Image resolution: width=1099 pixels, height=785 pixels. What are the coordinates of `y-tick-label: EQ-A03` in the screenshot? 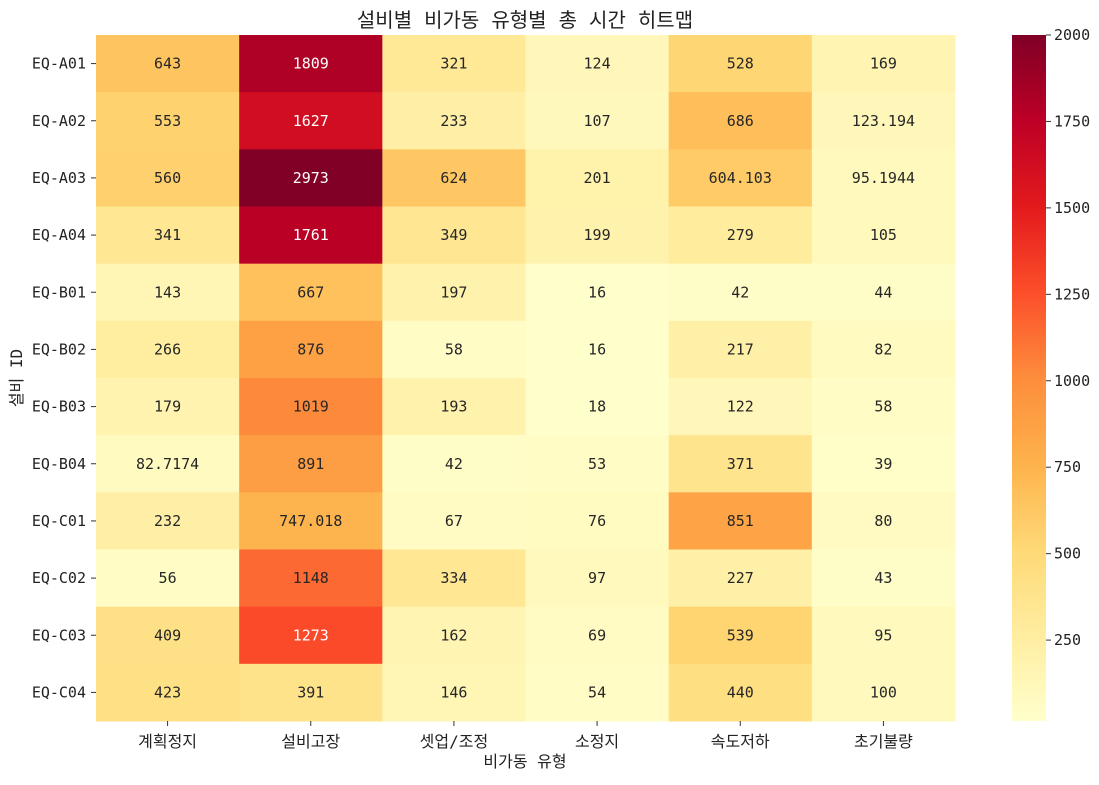 It's located at (59, 178).